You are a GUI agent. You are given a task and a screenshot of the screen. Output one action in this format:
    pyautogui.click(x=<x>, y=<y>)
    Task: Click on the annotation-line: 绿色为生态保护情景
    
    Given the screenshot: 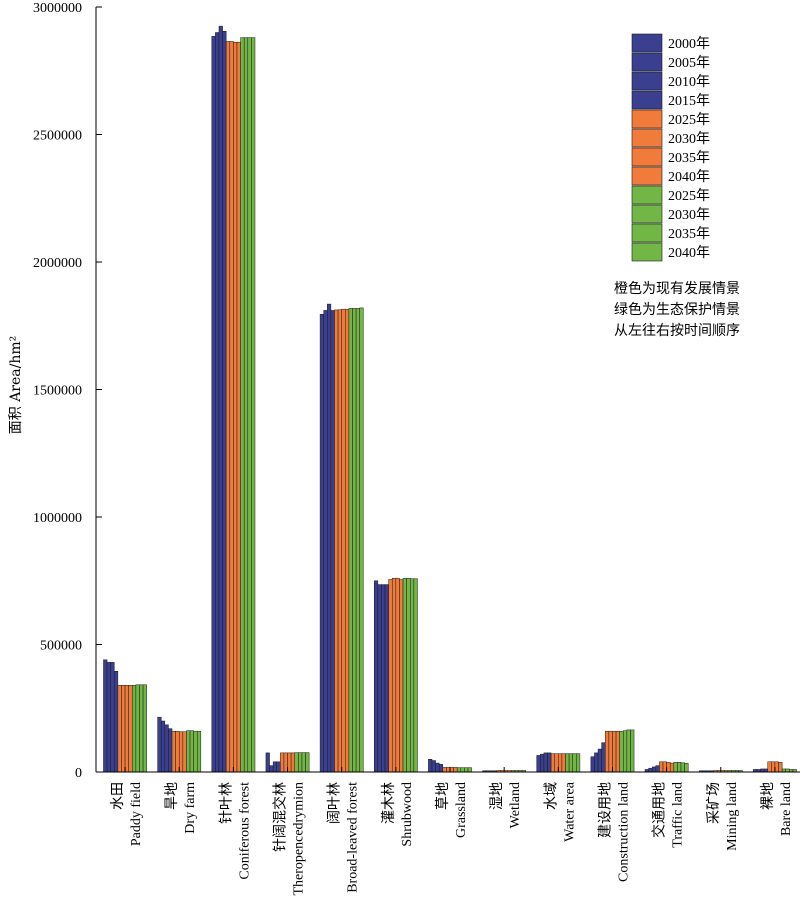 What is the action you would take?
    pyautogui.click(x=677, y=309)
    